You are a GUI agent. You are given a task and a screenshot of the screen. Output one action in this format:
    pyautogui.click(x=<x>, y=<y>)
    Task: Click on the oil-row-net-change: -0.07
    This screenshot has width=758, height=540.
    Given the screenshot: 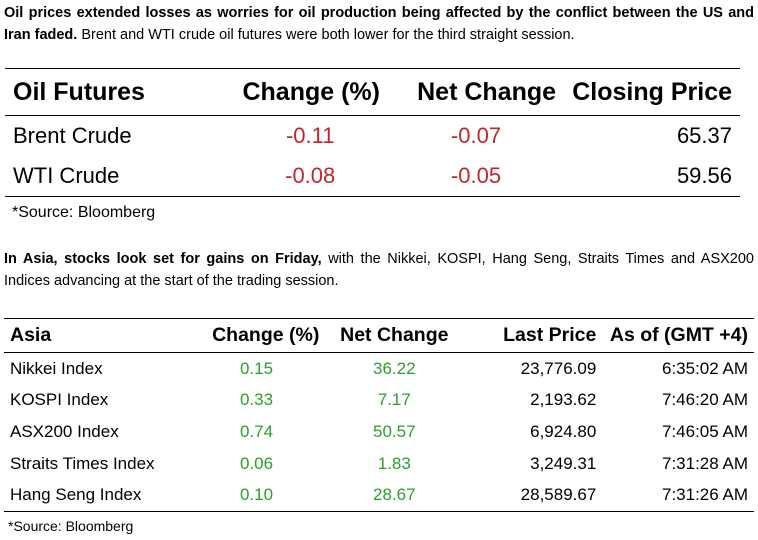 What is the action you would take?
    pyautogui.click(x=476, y=135)
    